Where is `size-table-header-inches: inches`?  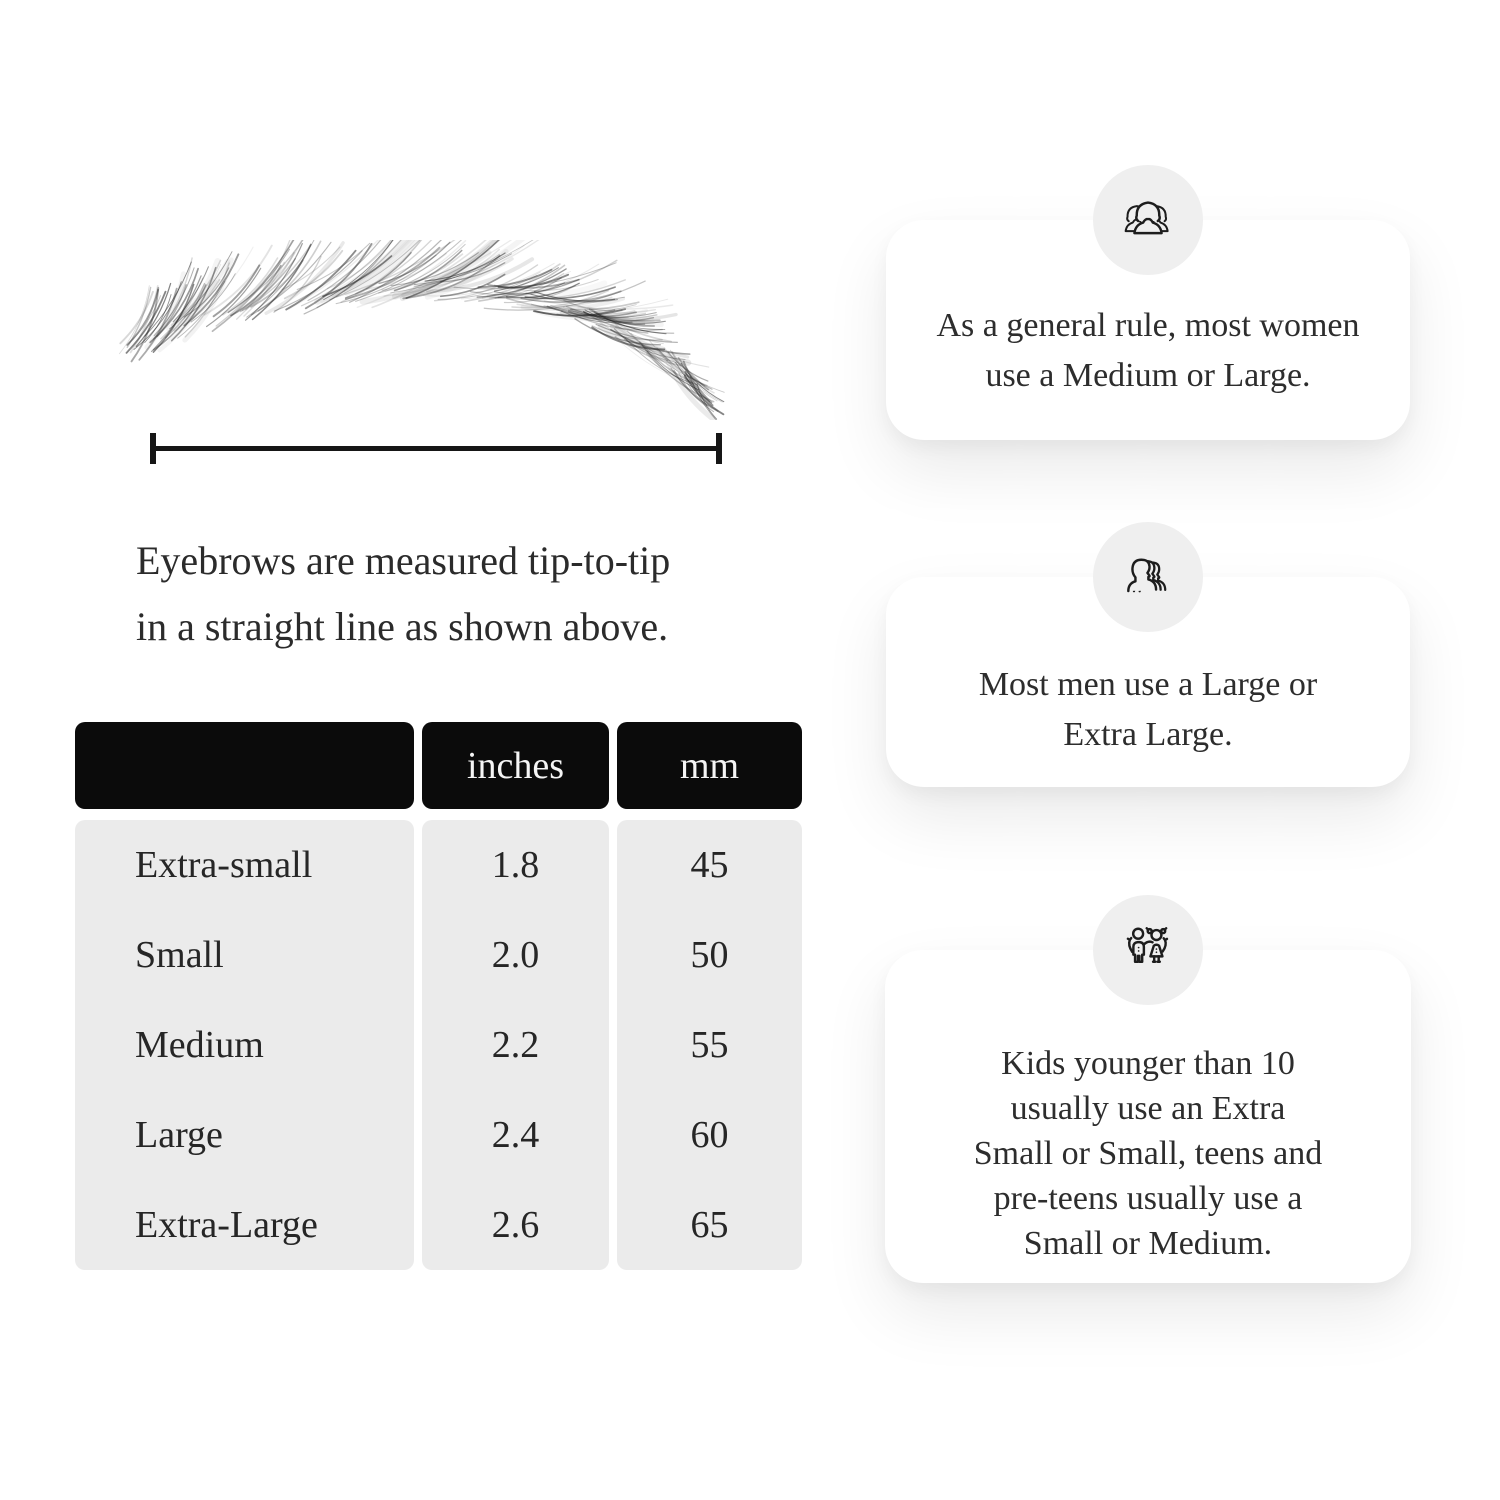 size-table-header-inches: inches is located at coordinates (515, 765).